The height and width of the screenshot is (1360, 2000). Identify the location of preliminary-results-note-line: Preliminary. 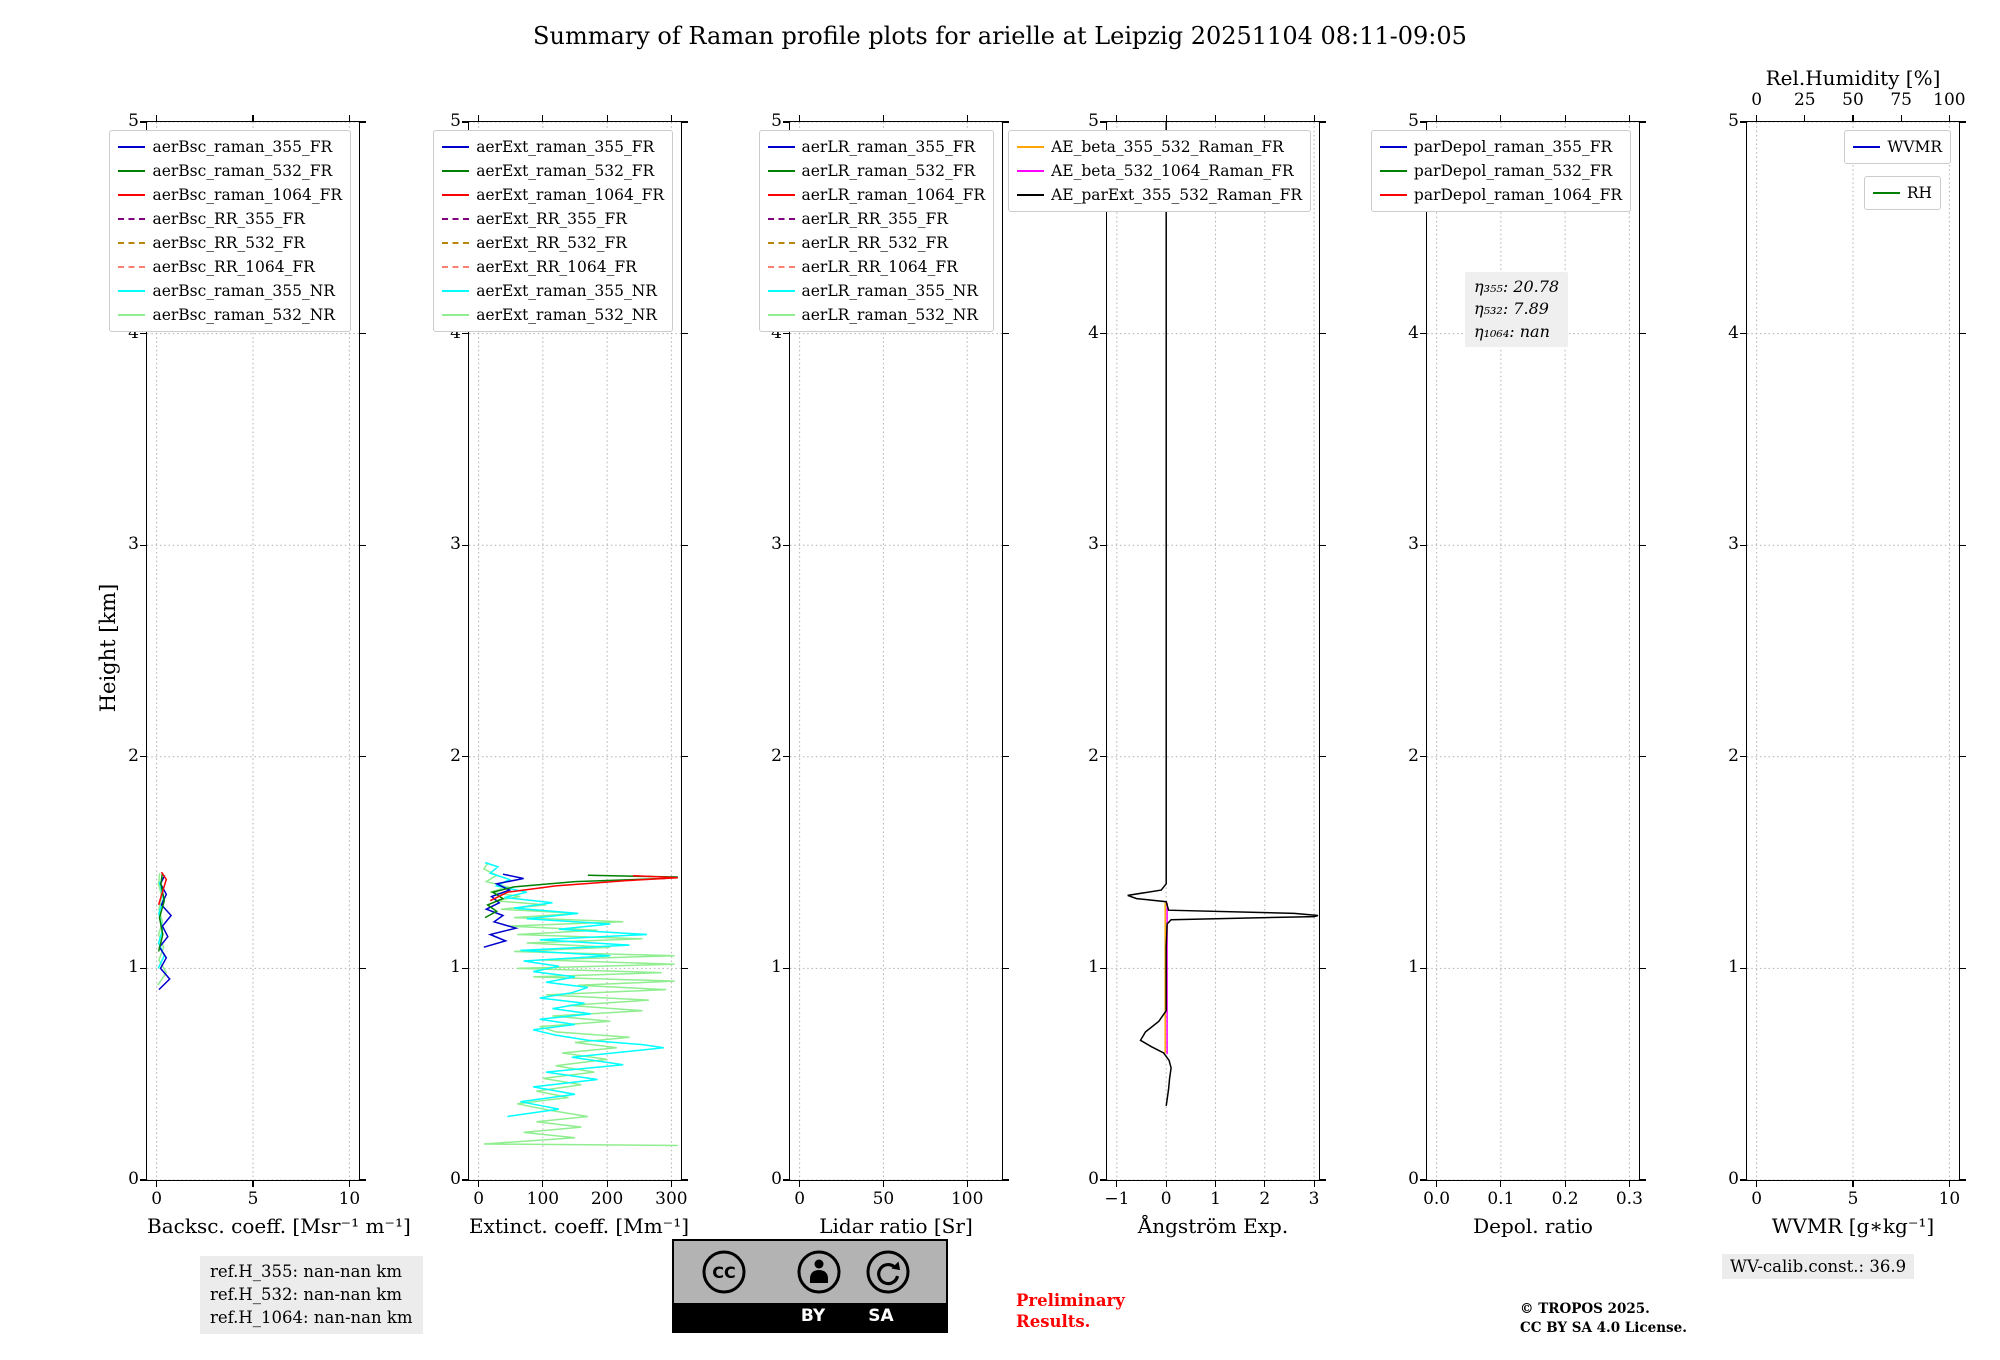
(1070, 1300).